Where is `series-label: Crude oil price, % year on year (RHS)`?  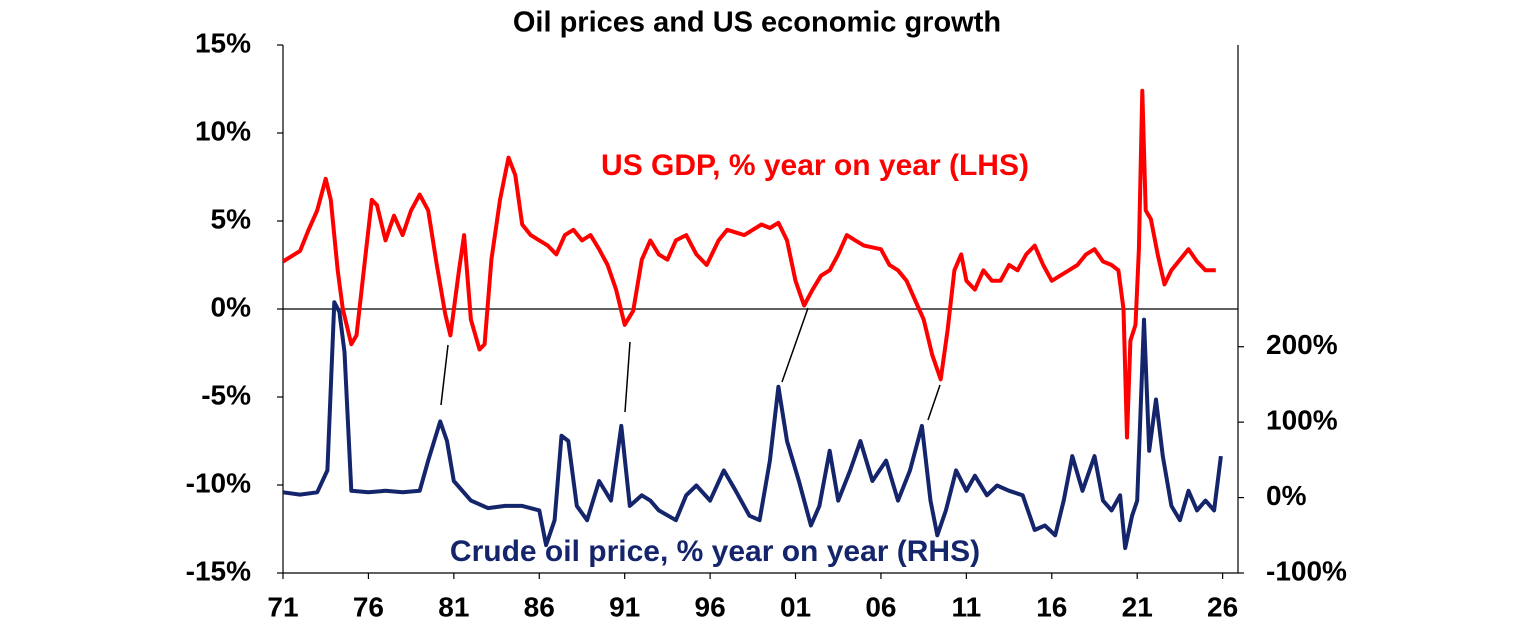 series-label: Crude oil price, % year on year (RHS) is located at coordinates (715, 551).